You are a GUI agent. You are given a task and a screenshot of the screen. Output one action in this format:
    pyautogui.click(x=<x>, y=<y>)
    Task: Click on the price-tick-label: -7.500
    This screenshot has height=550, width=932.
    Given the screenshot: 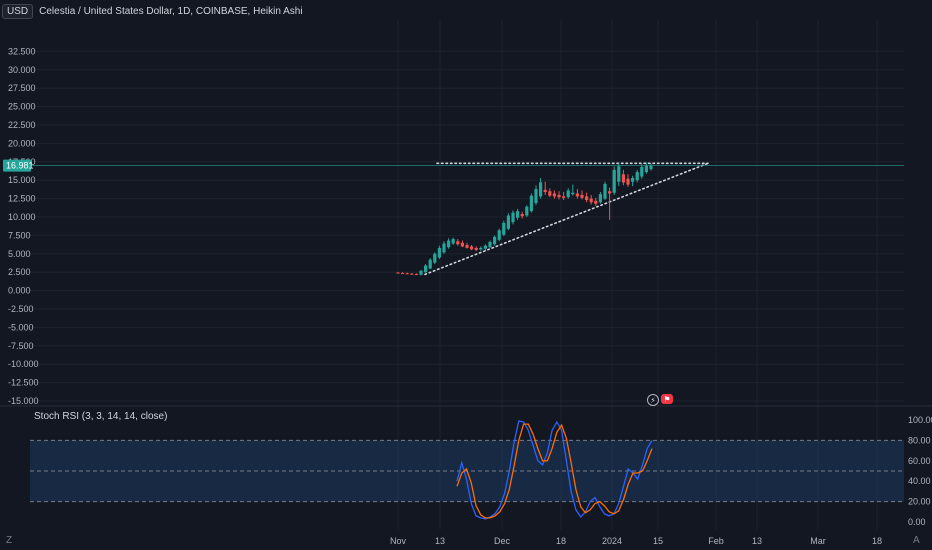 What is the action you would take?
    pyautogui.click(x=21, y=346)
    